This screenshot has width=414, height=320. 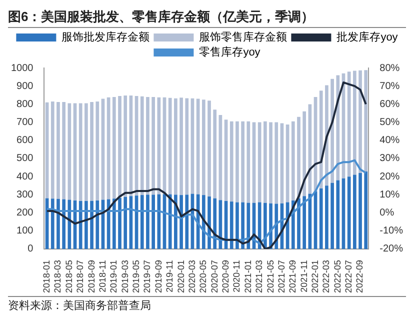 What do you see at coordinates (293, 276) in the screenshot?
I see `x-tick-label: 2021-09` at bounding box center [293, 276].